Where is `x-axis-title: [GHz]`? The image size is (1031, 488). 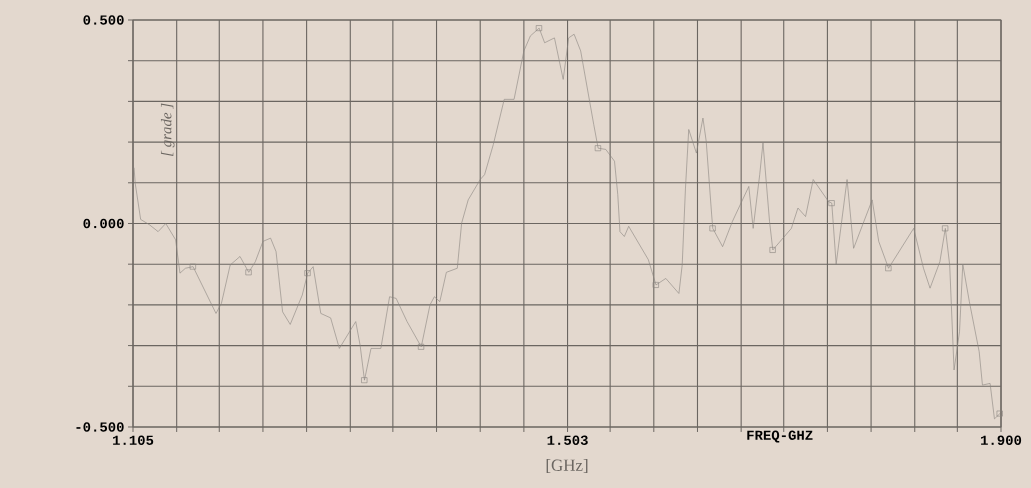
x-axis-title: [GHz] is located at coordinates (567, 466).